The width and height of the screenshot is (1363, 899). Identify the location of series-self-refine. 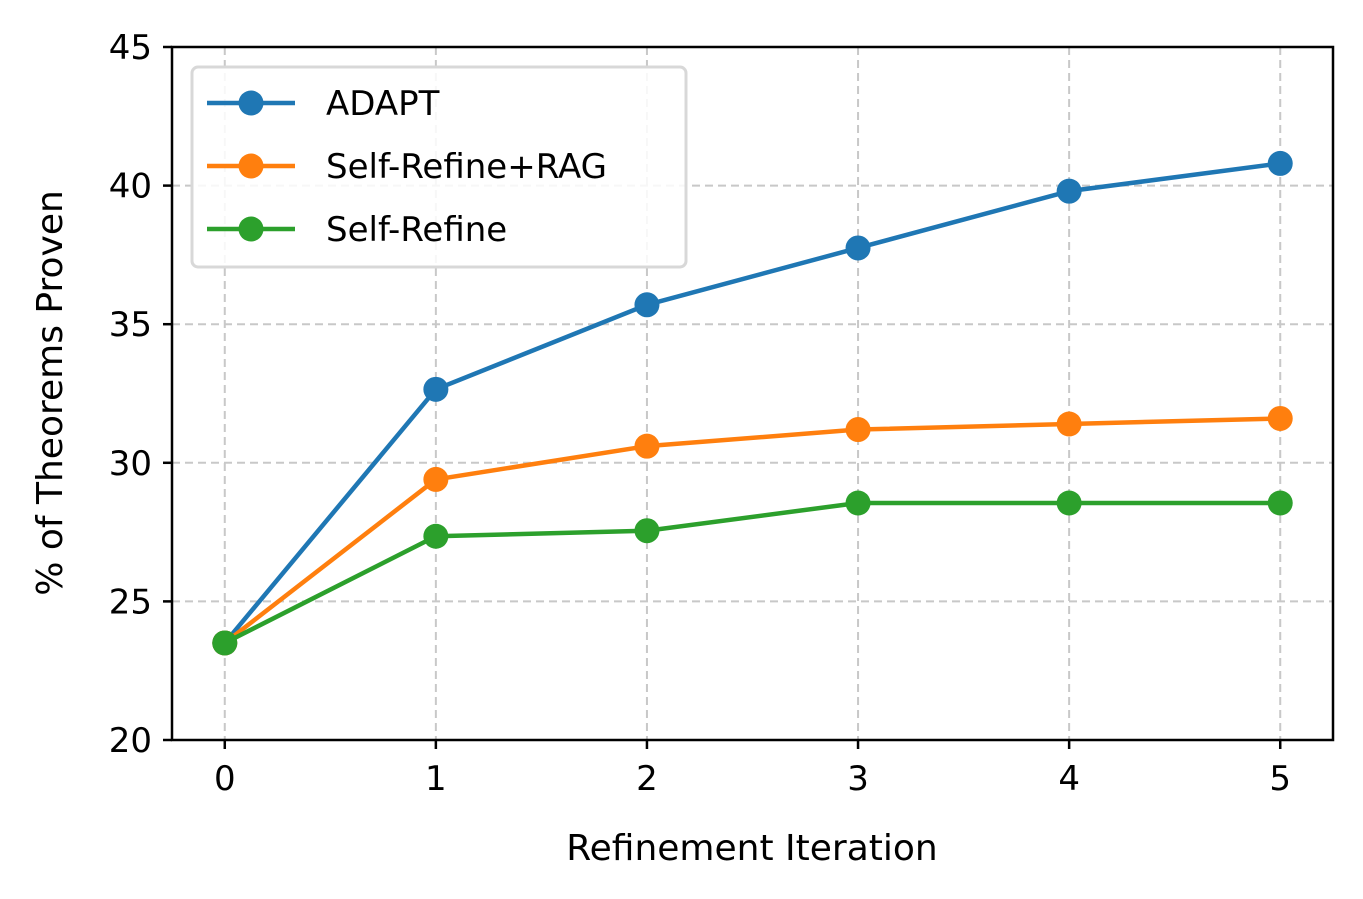
(752, 573).